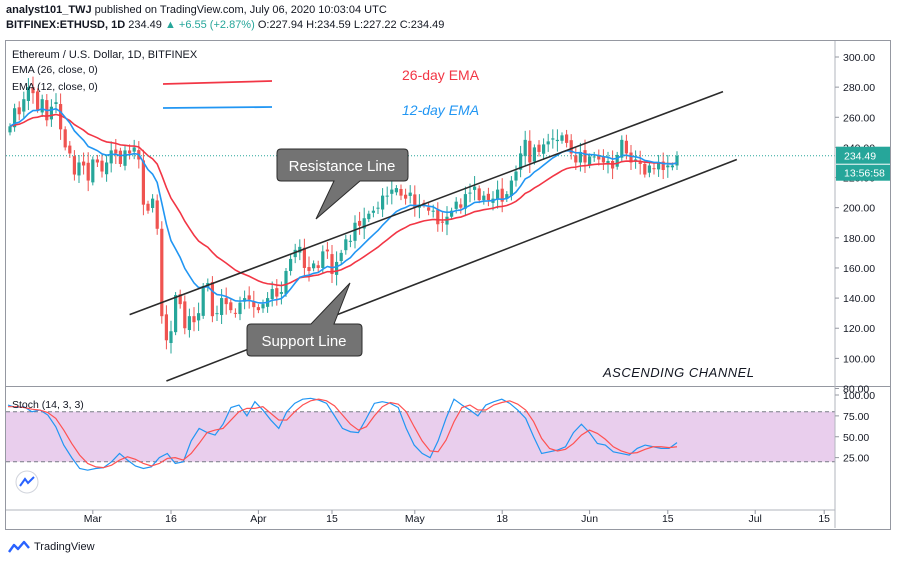 The height and width of the screenshot is (562, 900). What do you see at coordinates (441, 75) in the screenshot?
I see `ema26-annotation: 26-day EMA` at bounding box center [441, 75].